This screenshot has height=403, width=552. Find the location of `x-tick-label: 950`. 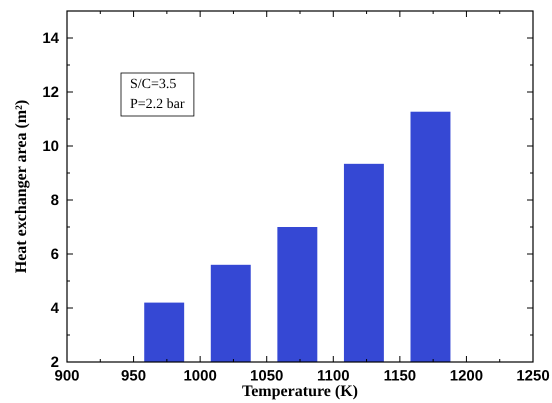

x-tick-label: 950 is located at coordinates (133, 376).